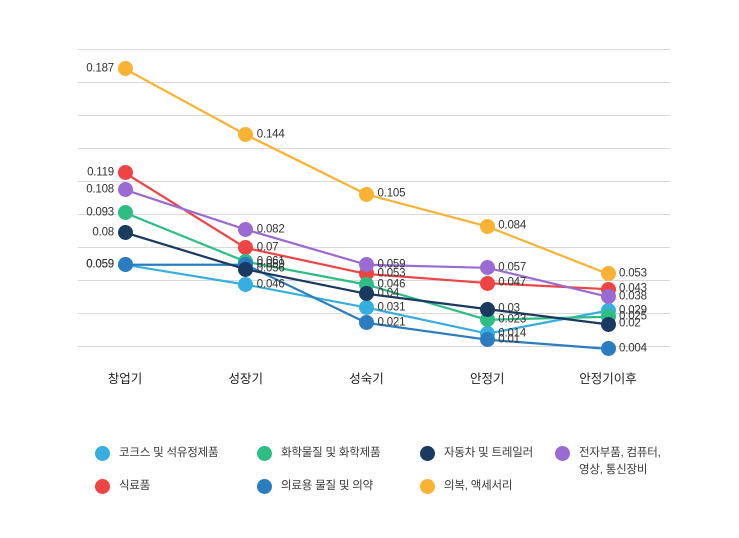 The width and height of the screenshot is (739, 538). I want to click on point-value-label: 0.187, so click(100, 68).